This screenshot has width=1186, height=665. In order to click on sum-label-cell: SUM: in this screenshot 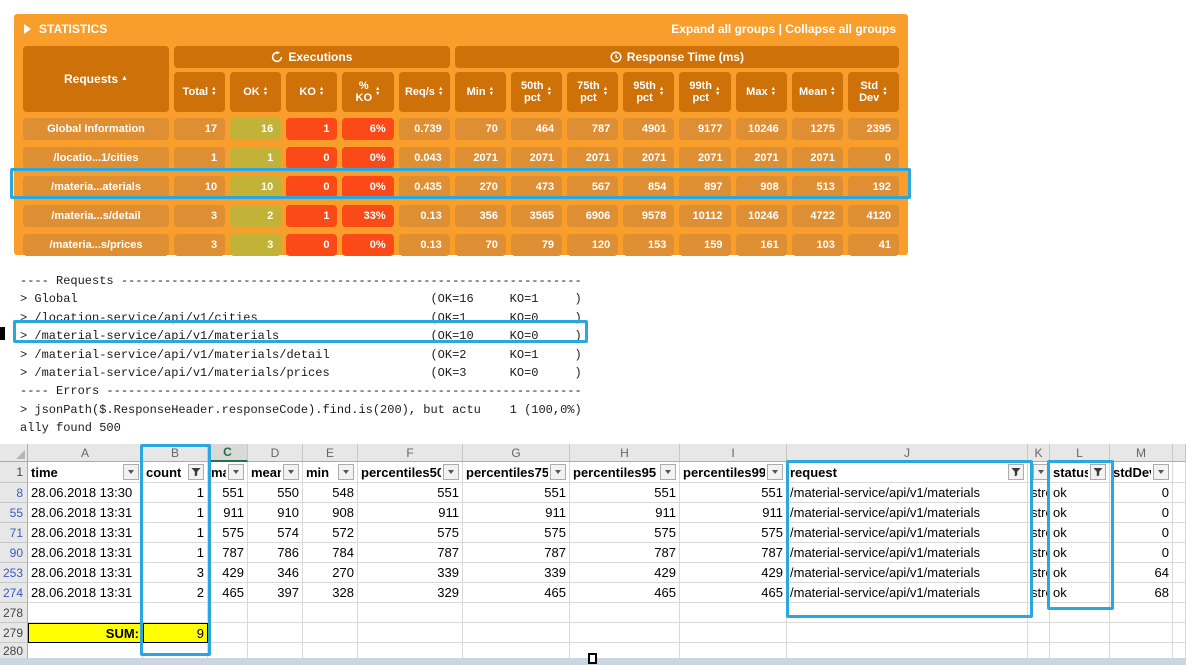, I will do `click(85, 633)`.